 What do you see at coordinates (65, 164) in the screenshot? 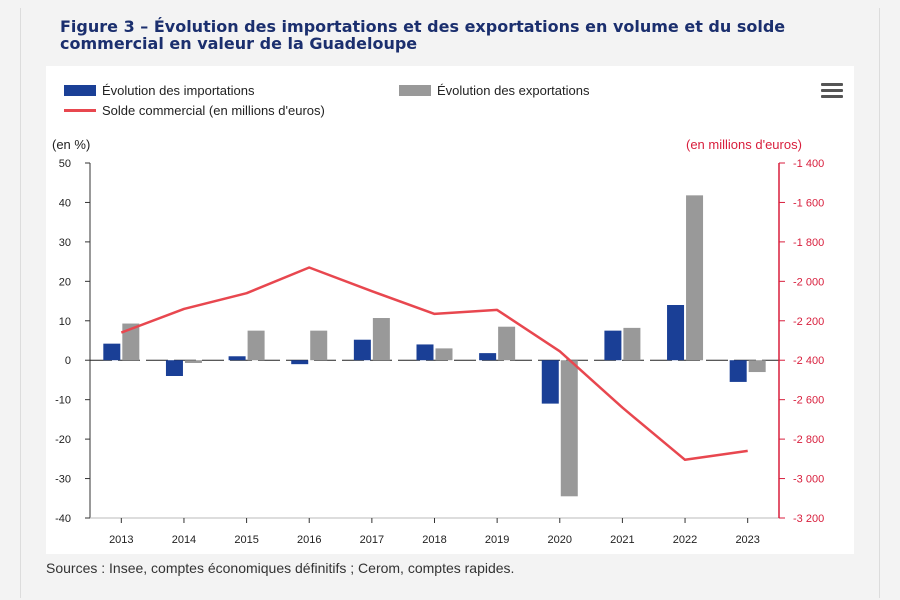
I see `left-axis-tick-label: 50` at bounding box center [65, 164].